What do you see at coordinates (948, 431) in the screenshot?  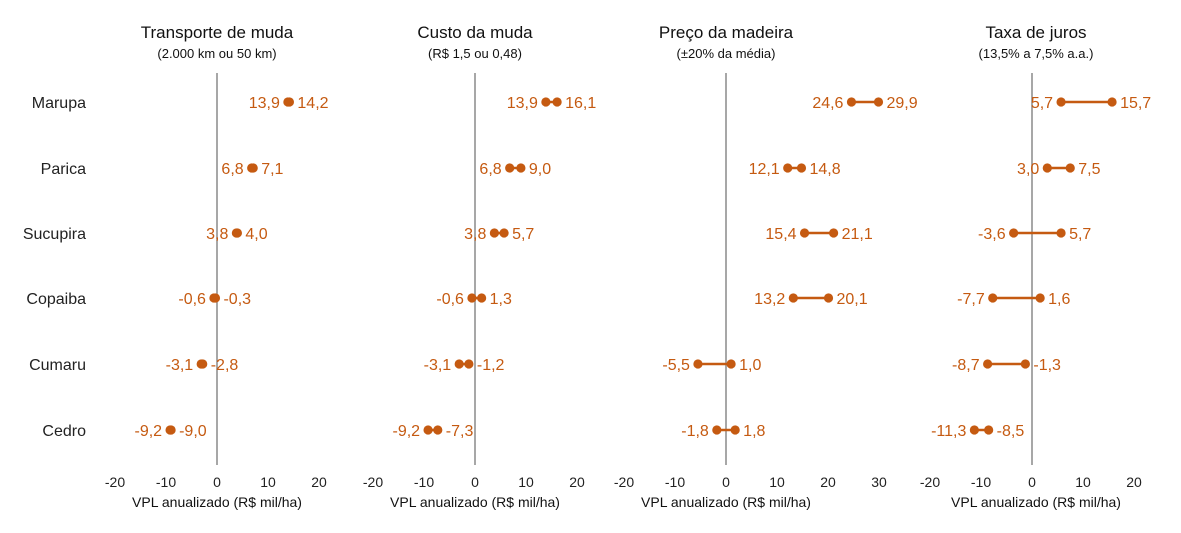 I see `panel-3-data-label-low: -11,3` at bounding box center [948, 431].